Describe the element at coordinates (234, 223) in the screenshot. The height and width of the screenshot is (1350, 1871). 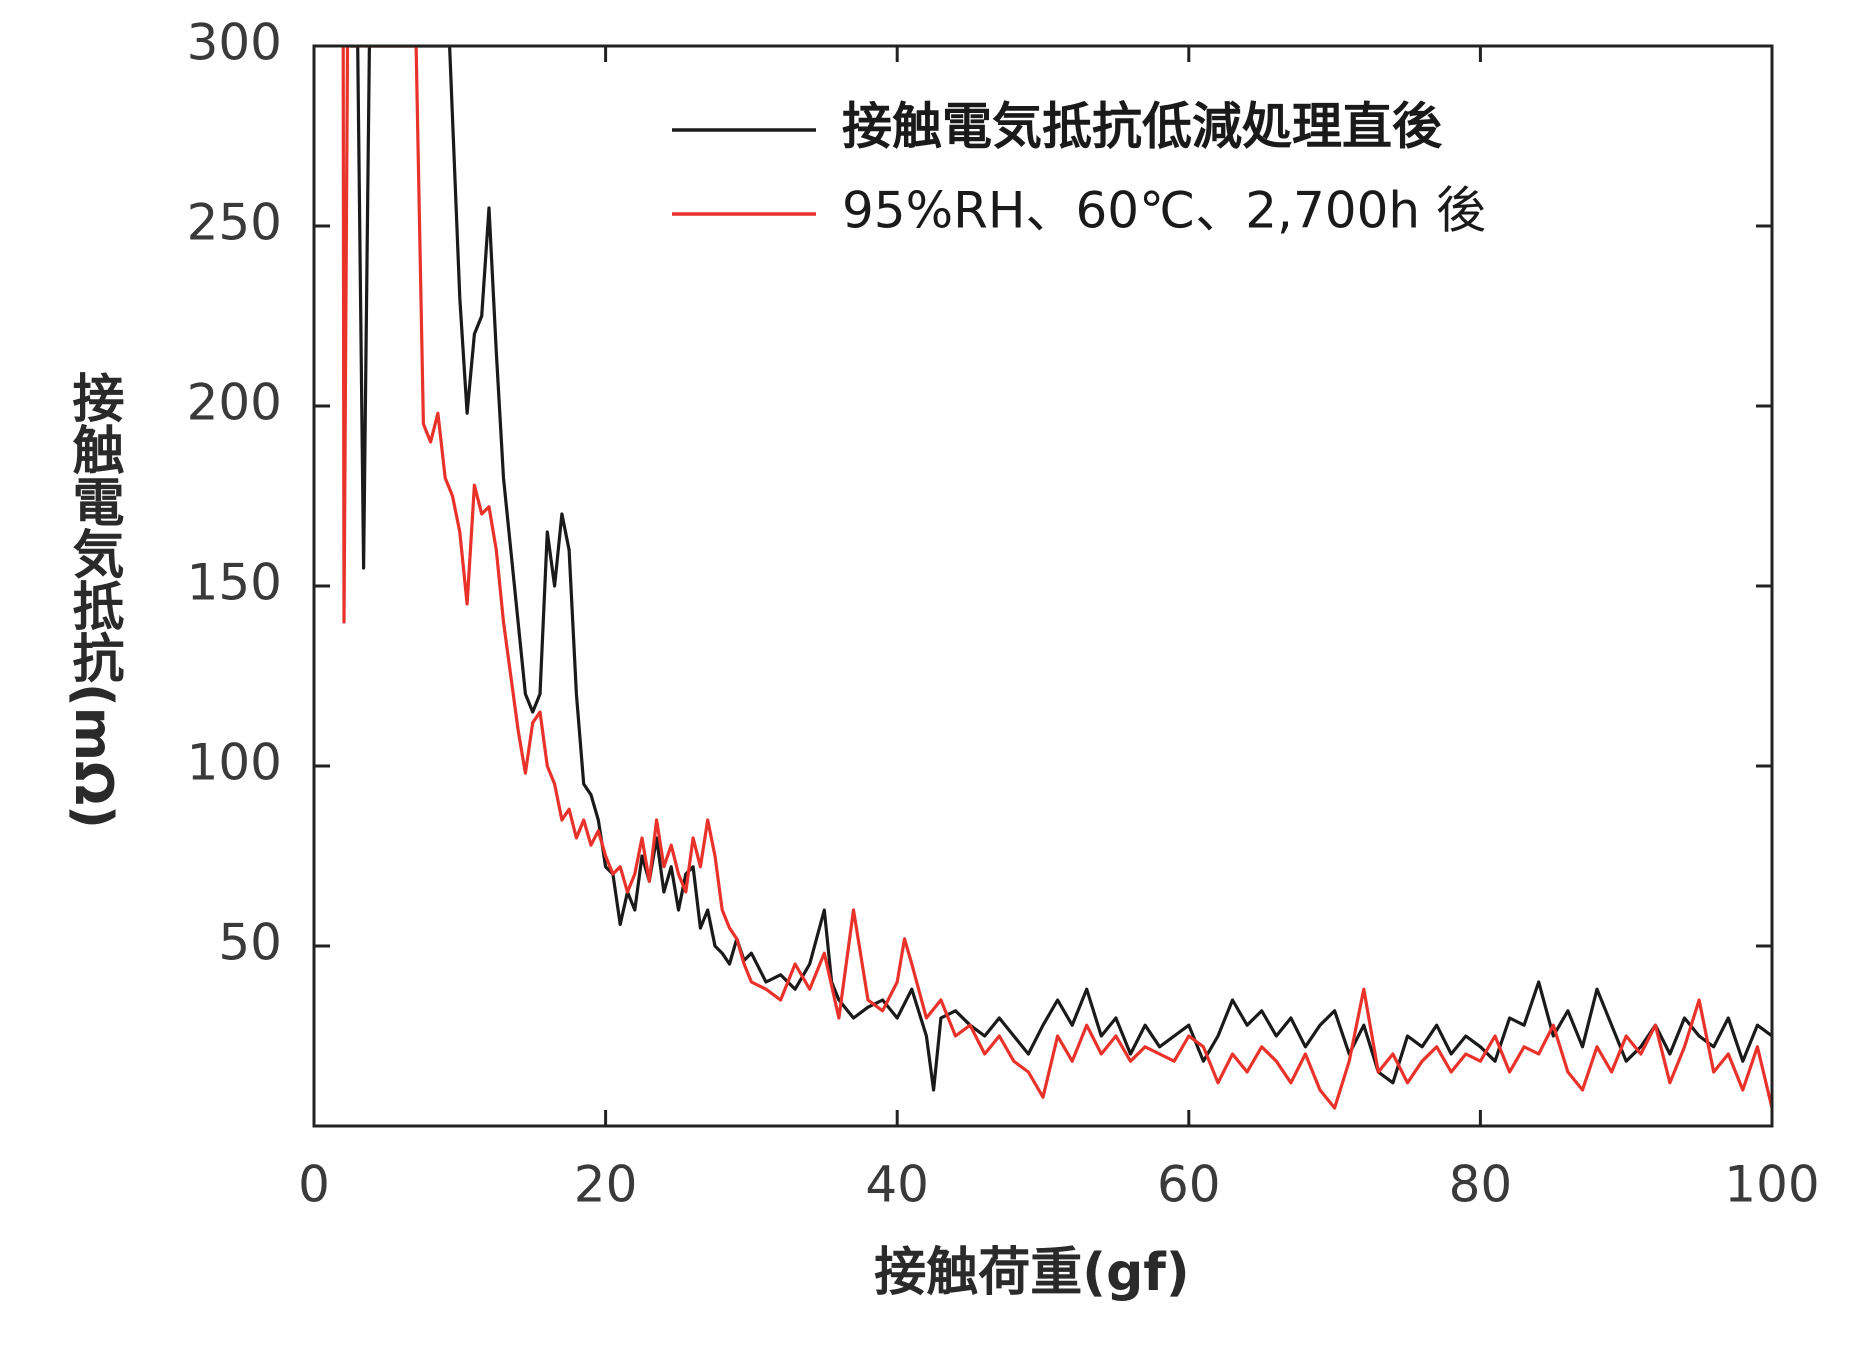
I see `y-tick-label: 250` at that location.